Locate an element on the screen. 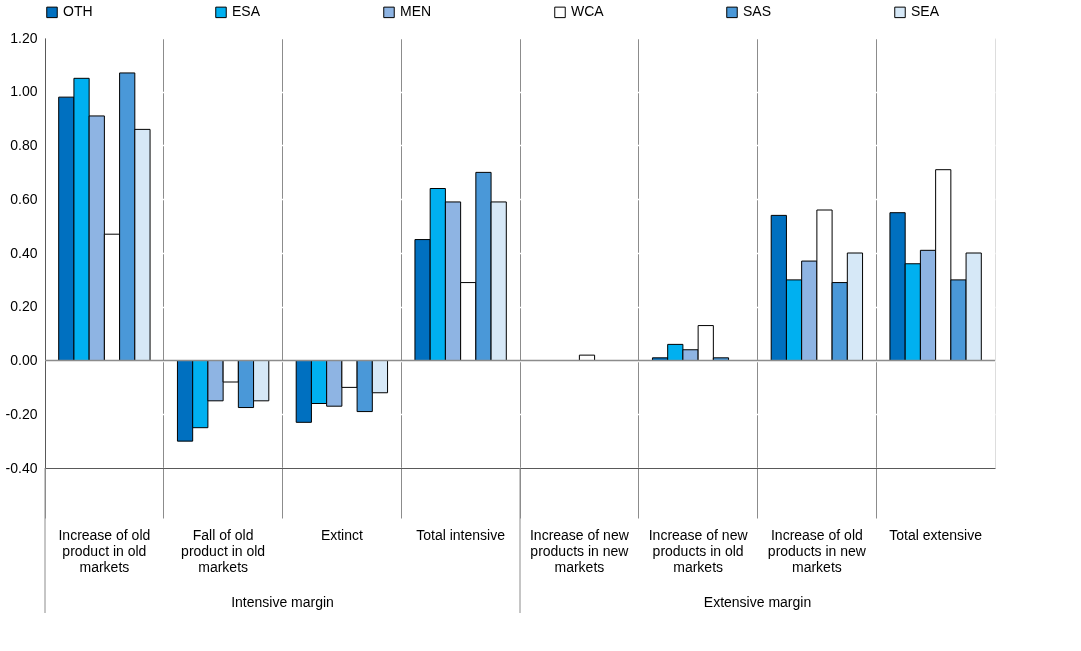 This screenshot has width=1081, height=651. x-tick-label: Total intensive is located at coordinates (461, 534).